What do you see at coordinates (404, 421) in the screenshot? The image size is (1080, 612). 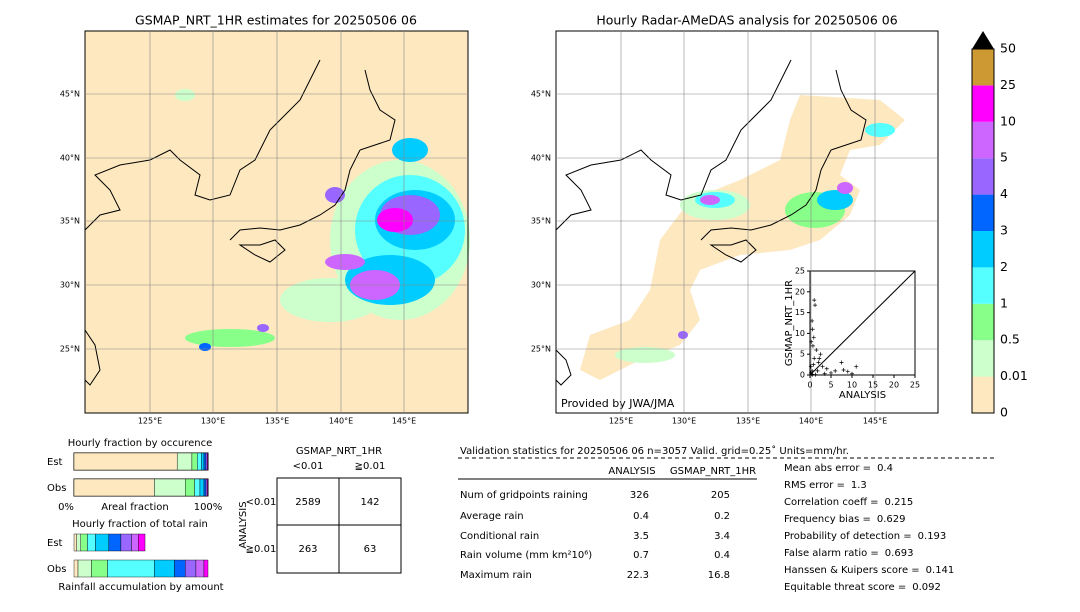 I see `lon-label: 145°E` at bounding box center [404, 421].